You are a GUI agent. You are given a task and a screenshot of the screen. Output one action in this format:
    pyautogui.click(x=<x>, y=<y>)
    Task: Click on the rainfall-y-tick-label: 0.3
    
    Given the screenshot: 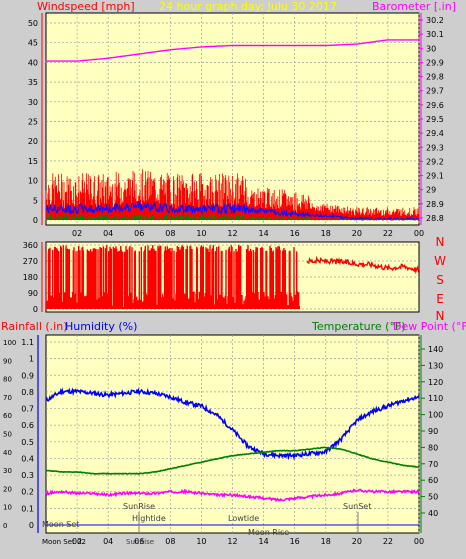 What is the action you would take?
    pyautogui.click(x=27, y=475)
    